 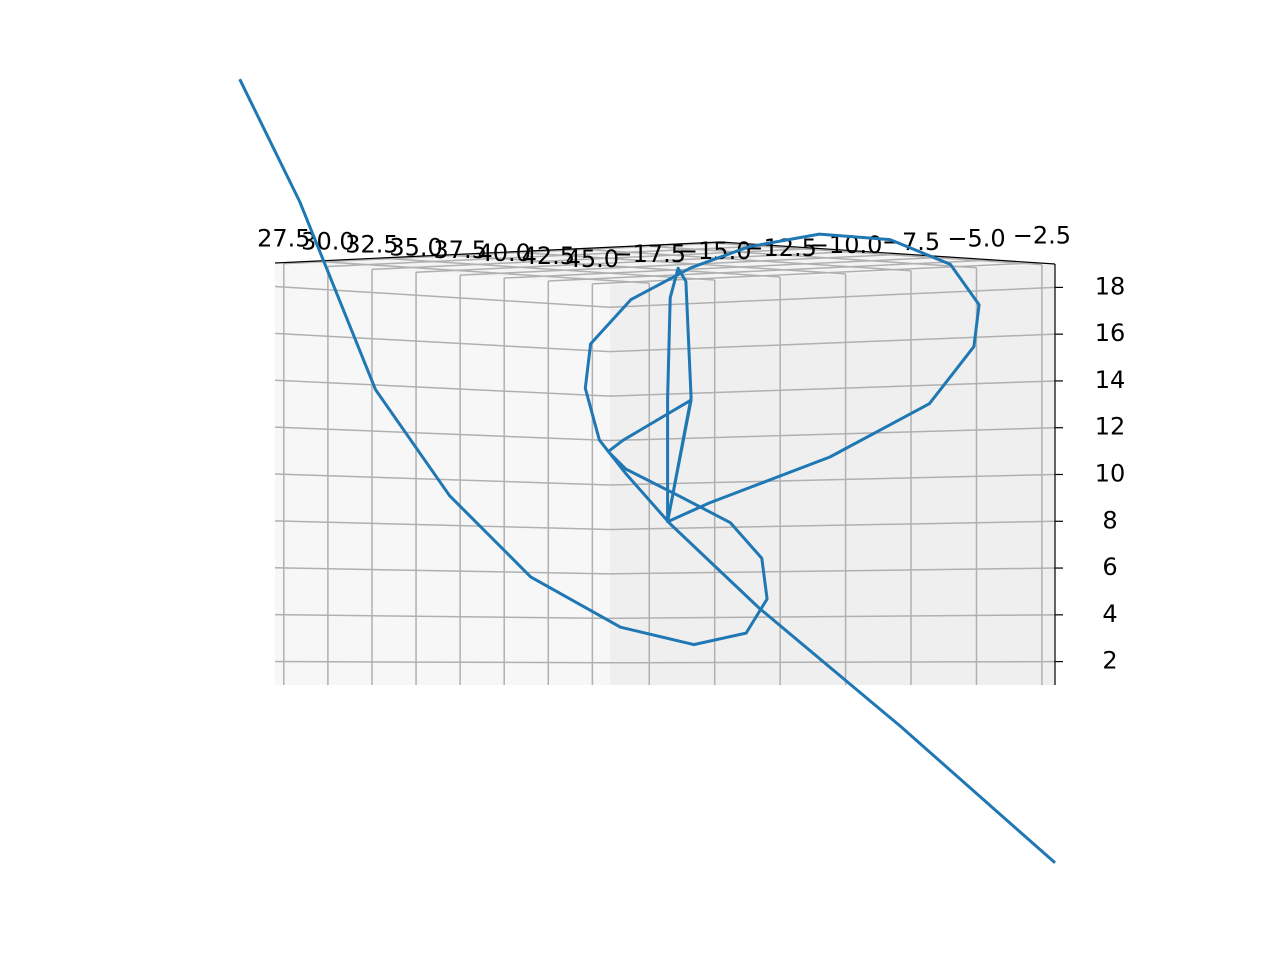 I want to click on x-tick-label: 32.5, so click(x=371, y=244).